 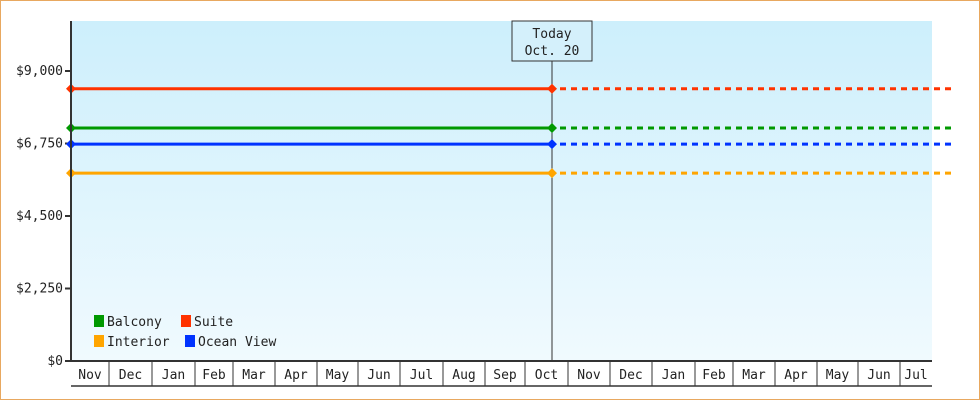 I want to click on y-tick-label: $9,000, so click(x=39, y=71).